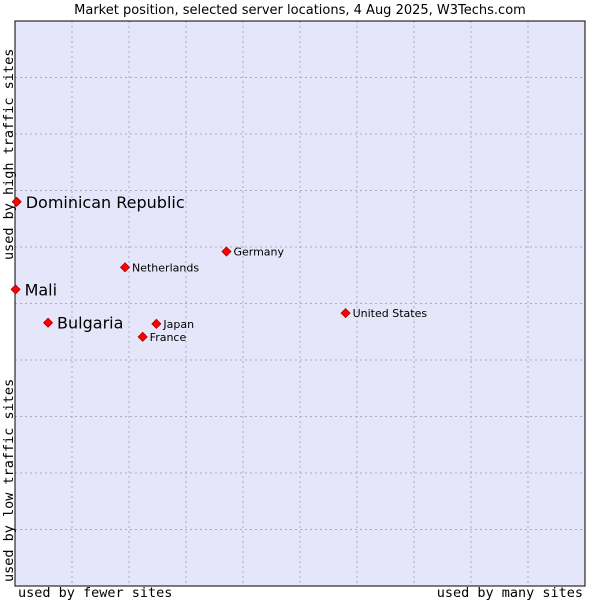 The width and height of the screenshot is (600, 600). I want to click on data-point: United States, so click(384, 313).